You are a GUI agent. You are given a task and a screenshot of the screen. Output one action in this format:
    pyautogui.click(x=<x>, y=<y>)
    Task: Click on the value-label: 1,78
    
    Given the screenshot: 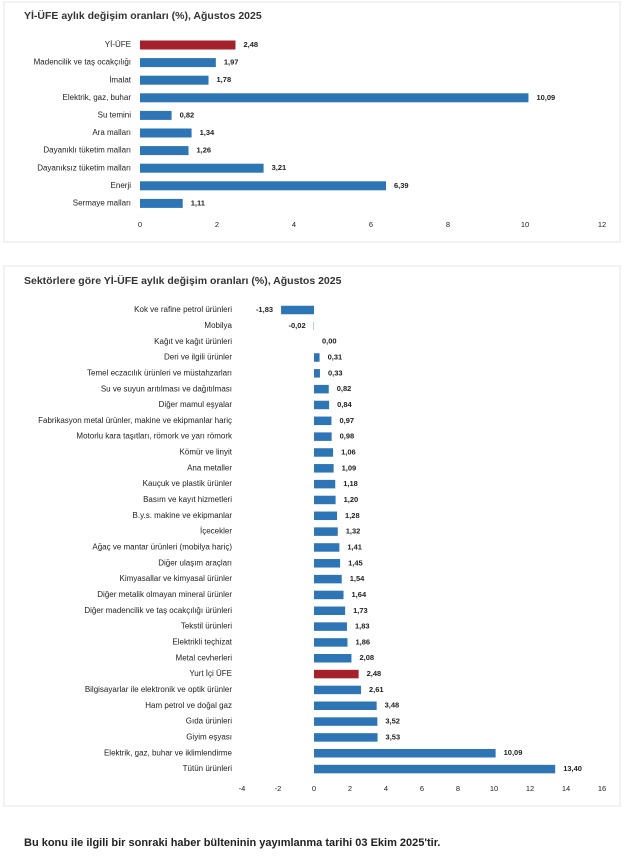 What is the action you would take?
    pyautogui.click(x=224, y=79)
    